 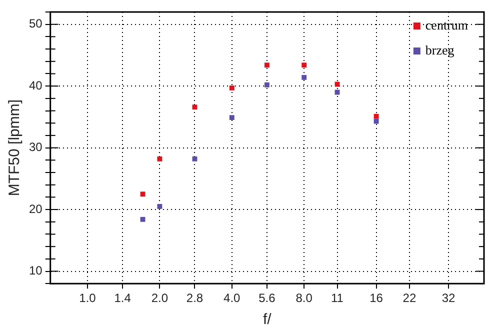 What do you see at coordinates (267, 319) in the screenshot?
I see `x-axis-title: f/` at bounding box center [267, 319].